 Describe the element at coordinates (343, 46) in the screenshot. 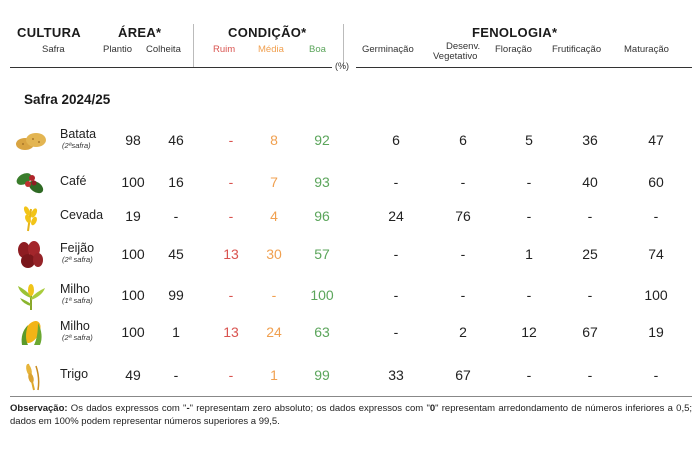

I see `divider-condicao` at that location.